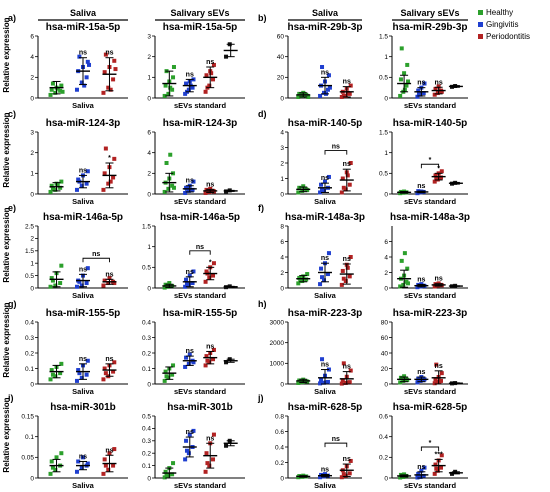 This screenshot has height=492, width=550. I want to click on y-tick-label: 1, so click(386, 57).